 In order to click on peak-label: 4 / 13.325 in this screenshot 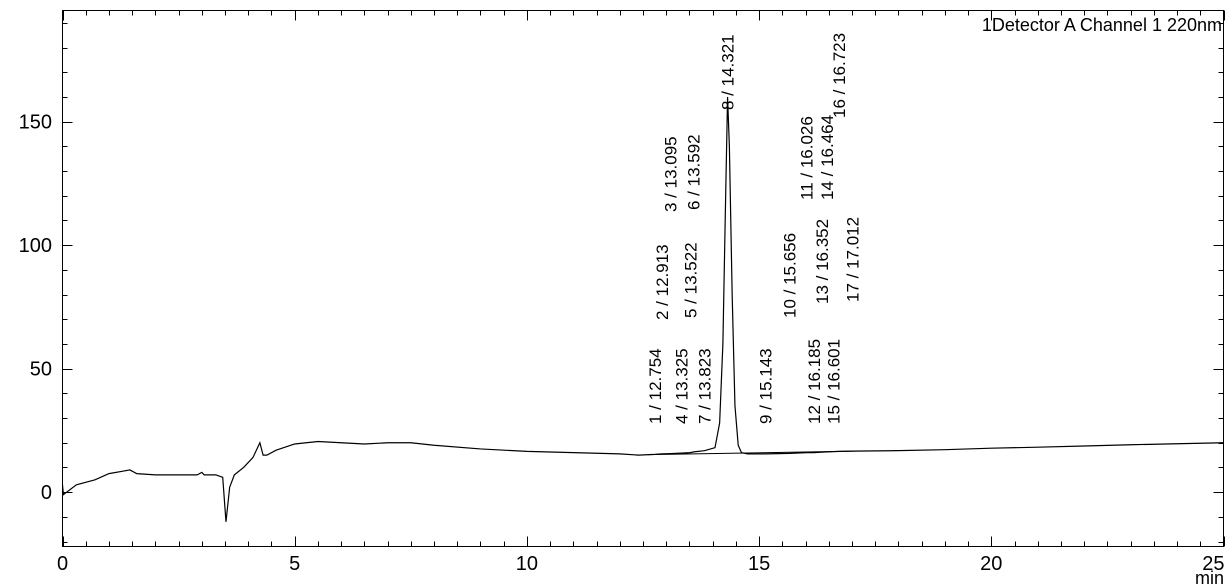, I will do `click(681, 386)`.